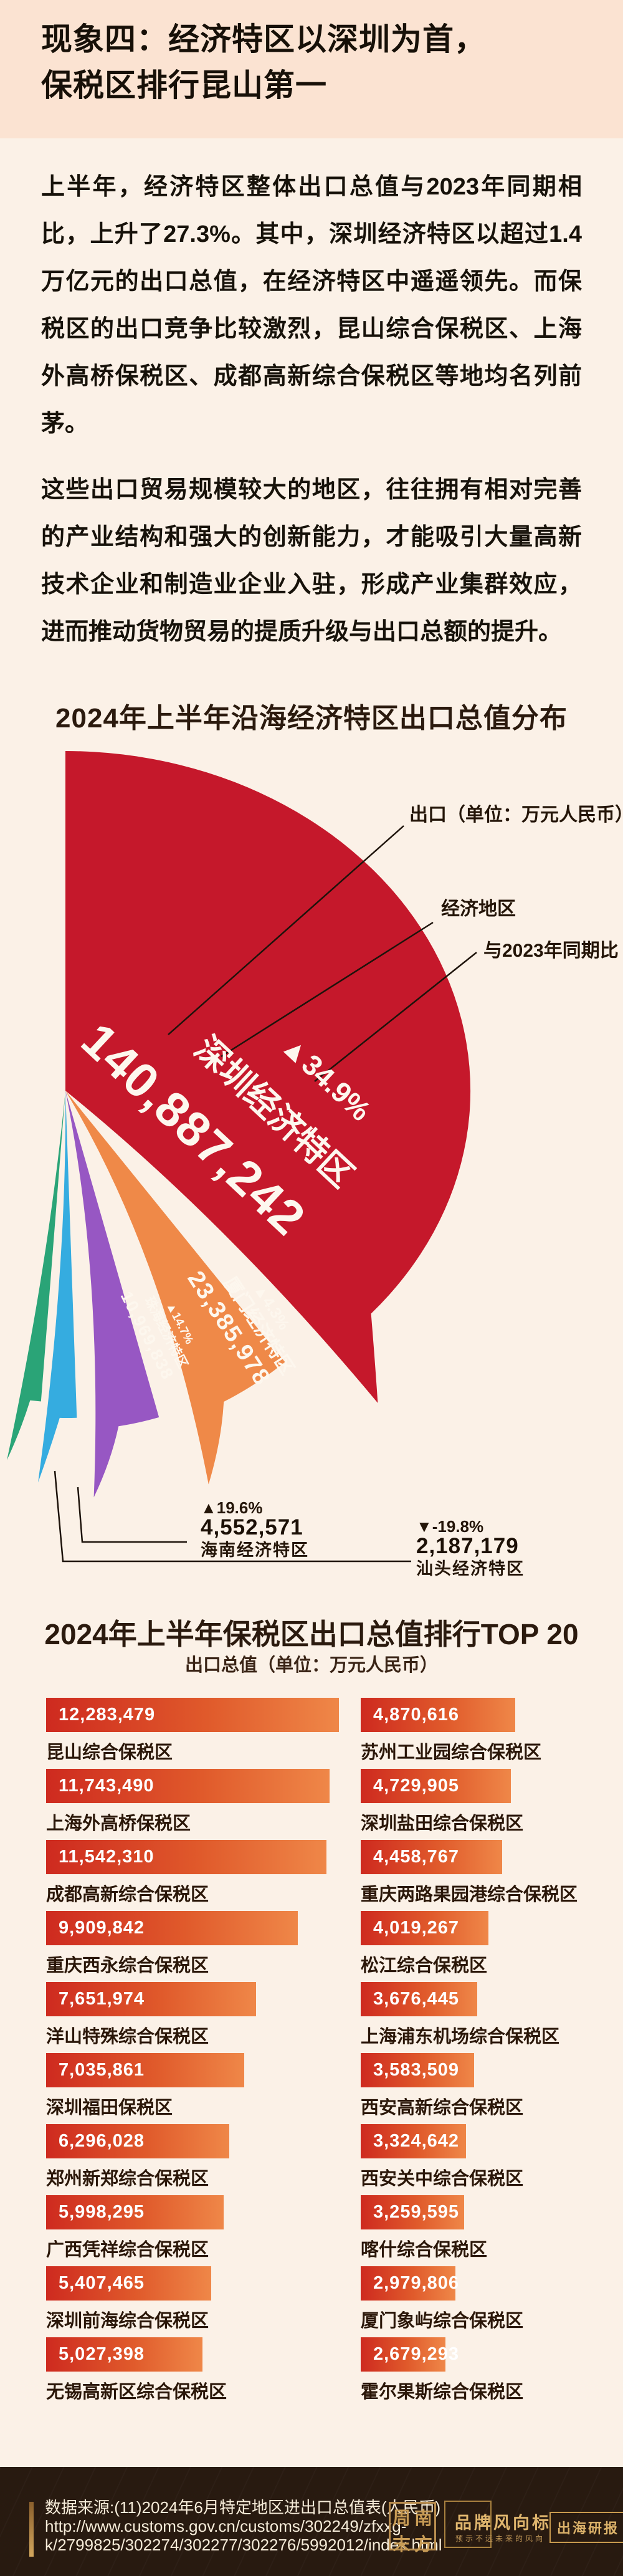 Image resolution: width=623 pixels, height=2576 pixels. What do you see at coordinates (478, 909) in the screenshot?
I see `legend-region-label: 经济地区` at bounding box center [478, 909].